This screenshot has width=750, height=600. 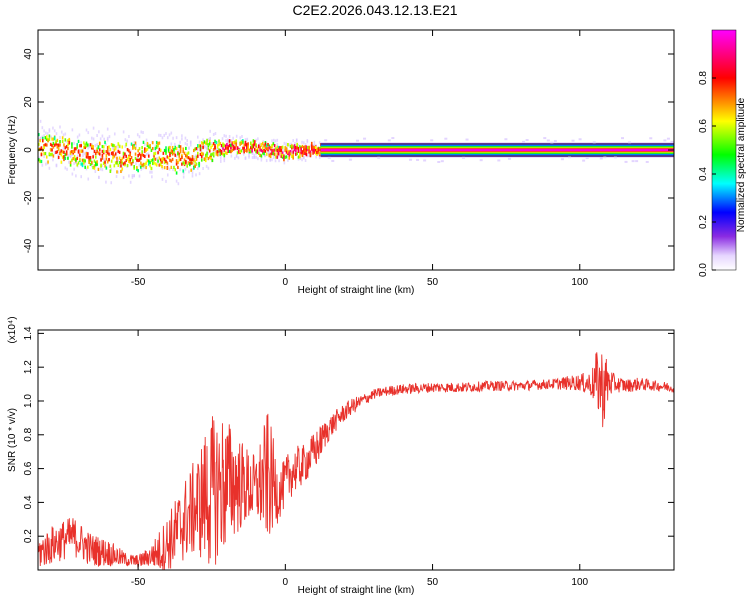 I want to click on y-tick-label: 1.4, so click(x=28, y=333).